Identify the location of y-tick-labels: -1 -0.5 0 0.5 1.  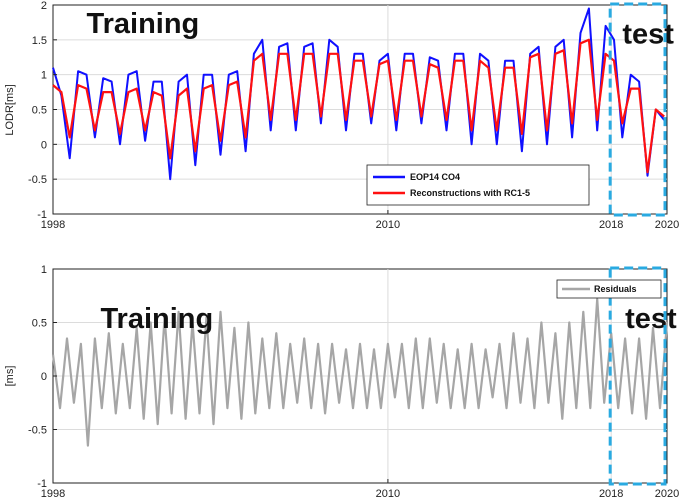
(42, 377).